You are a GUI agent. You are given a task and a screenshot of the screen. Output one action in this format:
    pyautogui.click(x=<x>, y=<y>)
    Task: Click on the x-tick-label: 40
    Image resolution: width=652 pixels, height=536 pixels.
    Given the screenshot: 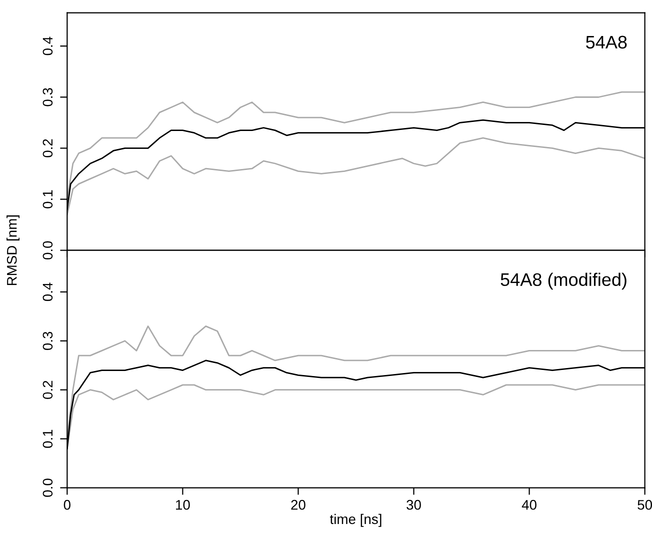 What is the action you would take?
    pyautogui.click(x=529, y=505)
    